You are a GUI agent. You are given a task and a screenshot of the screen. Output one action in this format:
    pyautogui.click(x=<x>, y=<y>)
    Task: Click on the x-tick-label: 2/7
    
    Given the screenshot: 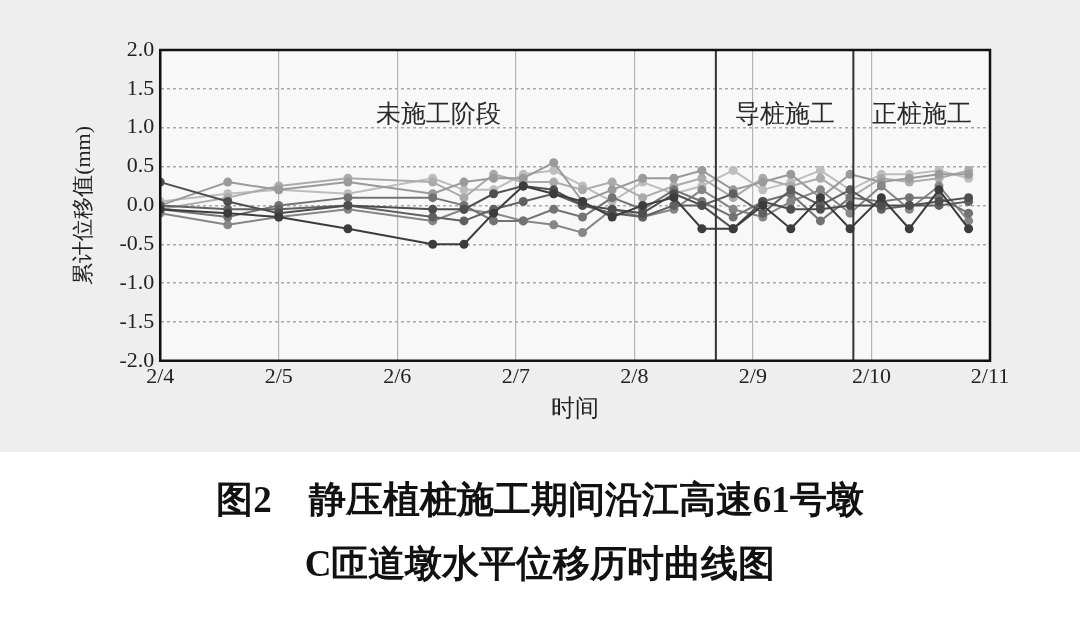 What is the action you would take?
    pyautogui.click(x=515, y=375)
    